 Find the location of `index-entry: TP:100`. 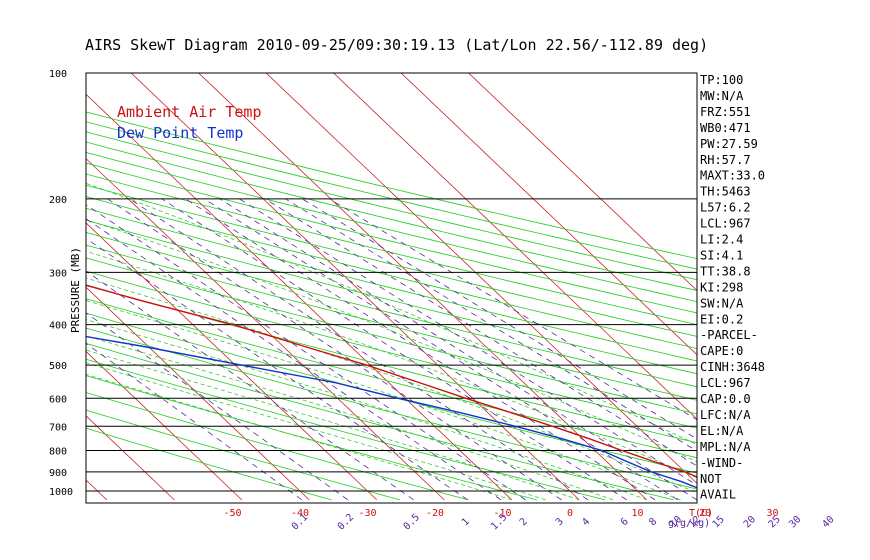

index-entry: TP:100 is located at coordinates (721, 80).